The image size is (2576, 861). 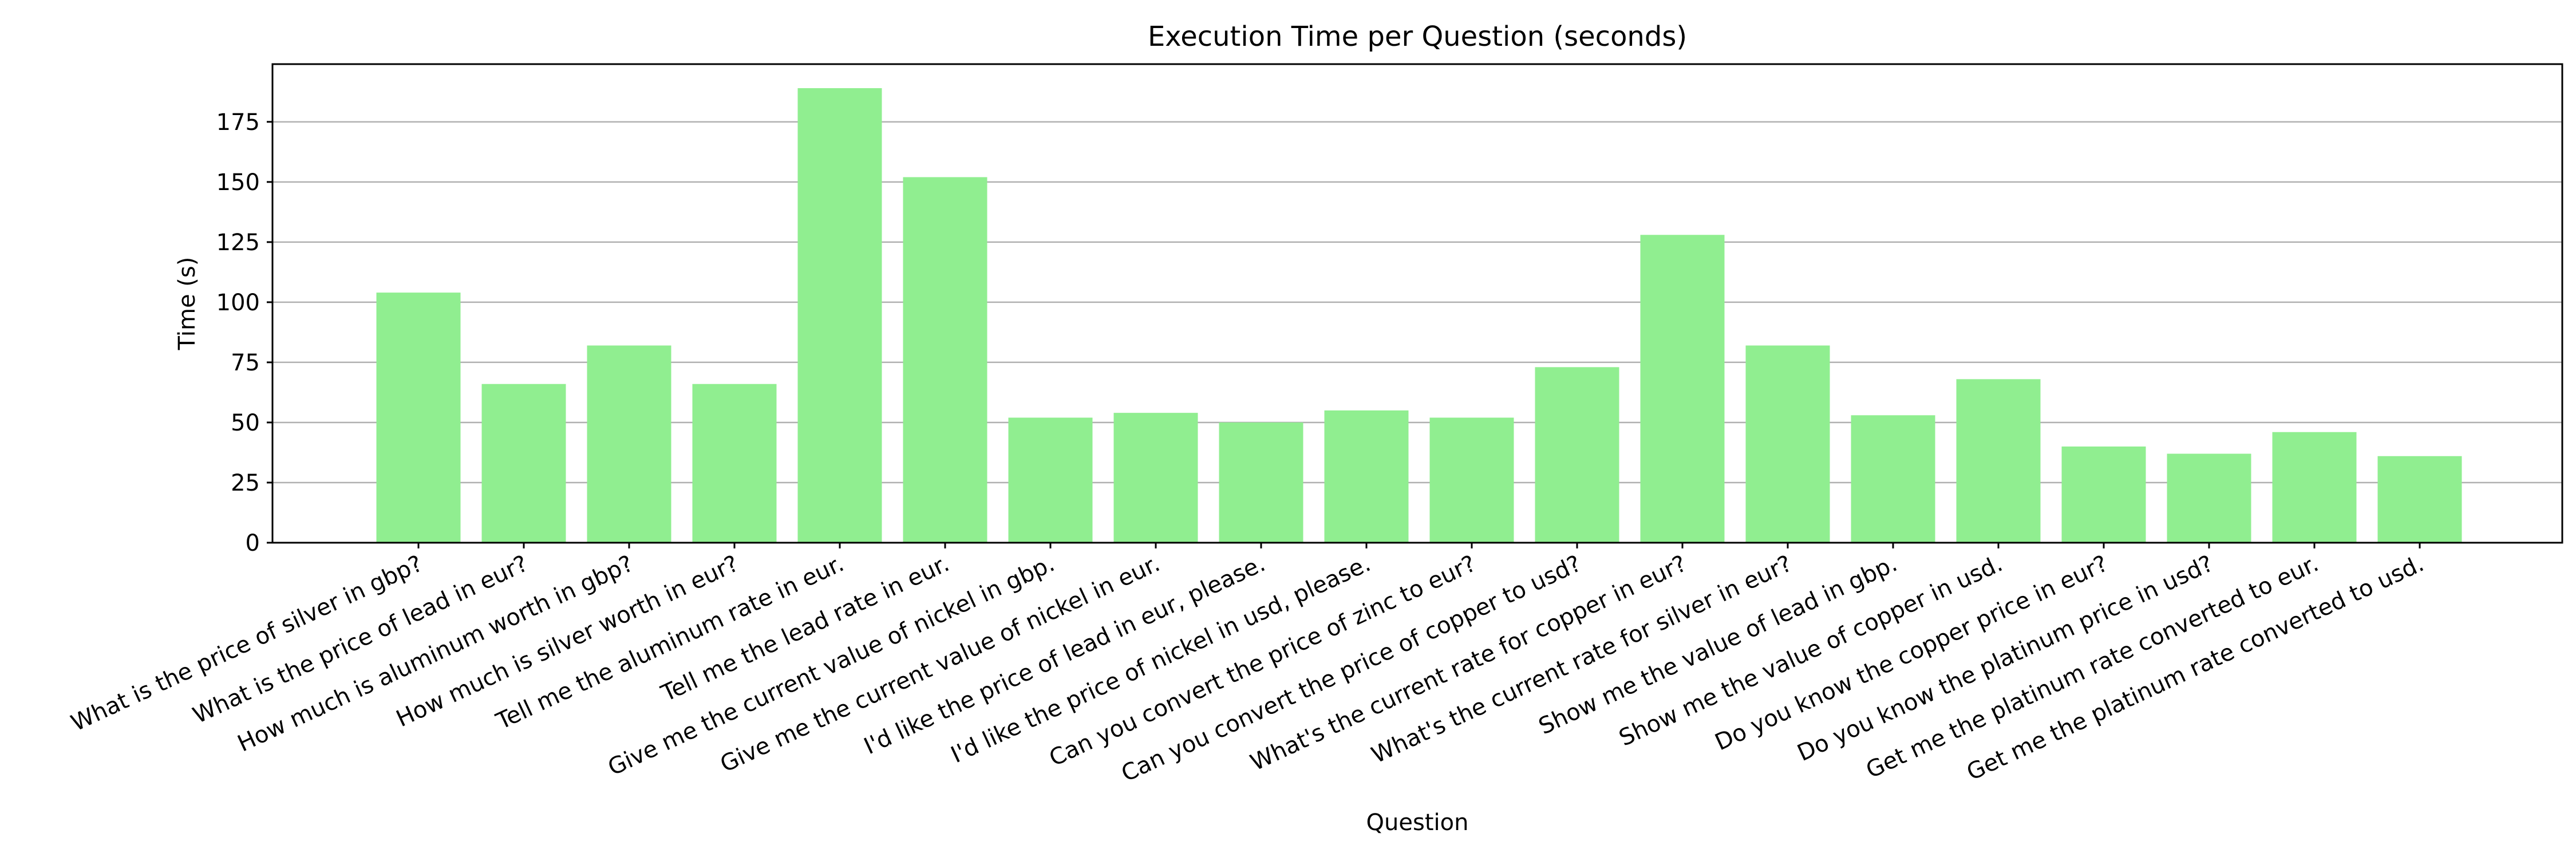 What do you see at coordinates (245, 423) in the screenshot?
I see `y-tick-label: 50` at bounding box center [245, 423].